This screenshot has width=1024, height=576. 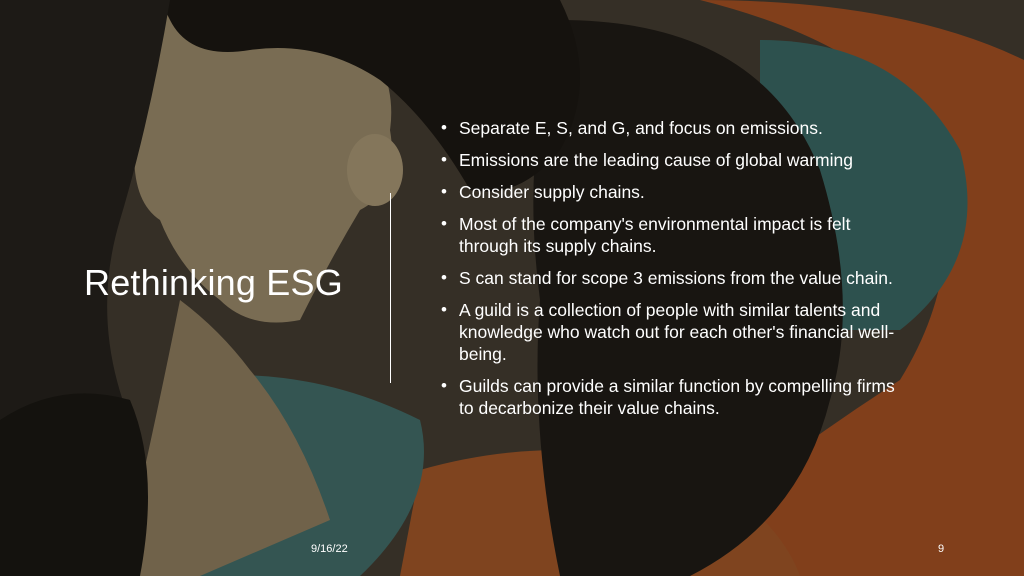 What do you see at coordinates (941, 549) in the screenshot?
I see `page-number: 9` at bounding box center [941, 549].